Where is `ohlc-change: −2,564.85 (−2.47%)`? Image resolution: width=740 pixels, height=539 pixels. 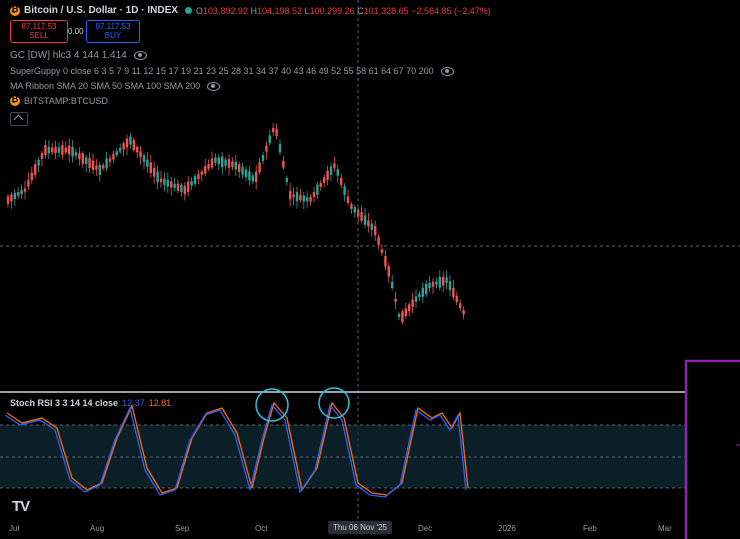 ohlc-change: −2,564.85 (−2.47%) is located at coordinates (451, 10).